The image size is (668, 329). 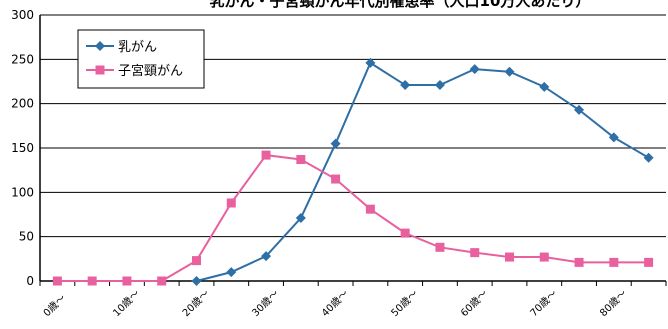 I want to click on x-tick-label: 0歳～, so click(x=54, y=305).